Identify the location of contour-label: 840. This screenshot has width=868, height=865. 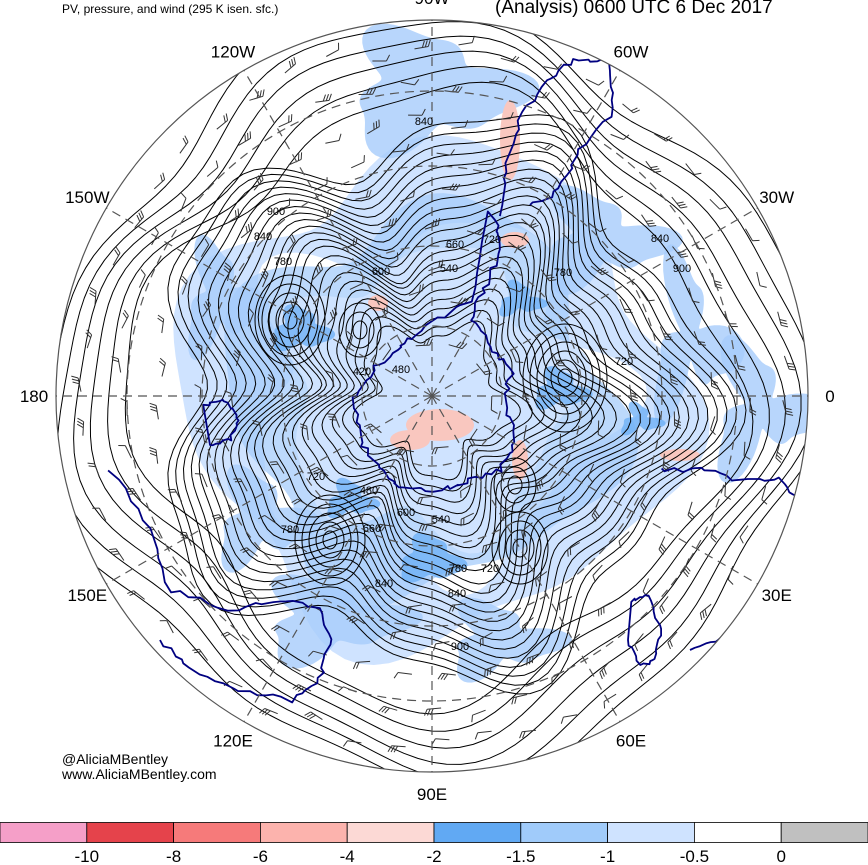
(660, 239).